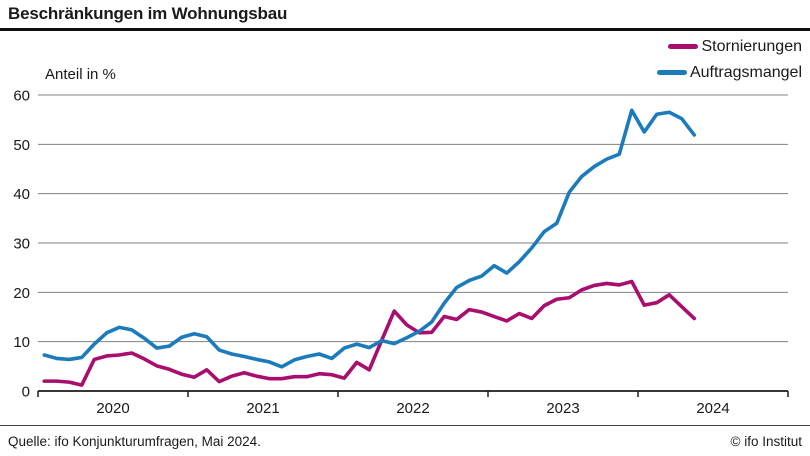 This screenshot has height=456, width=810. What do you see at coordinates (729, 59) in the screenshot?
I see `legend: Stornierungen Auftragsmangel` at bounding box center [729, 59].